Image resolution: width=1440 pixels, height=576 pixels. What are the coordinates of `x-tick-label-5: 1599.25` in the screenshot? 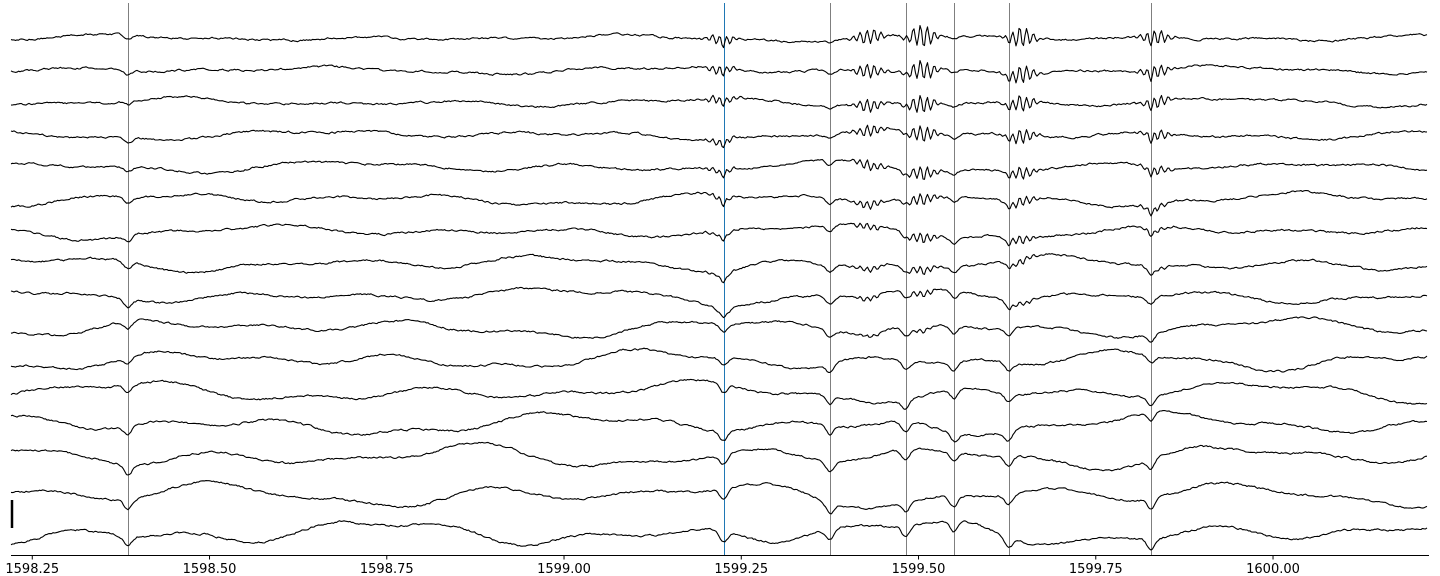 It's located at (741, 569).